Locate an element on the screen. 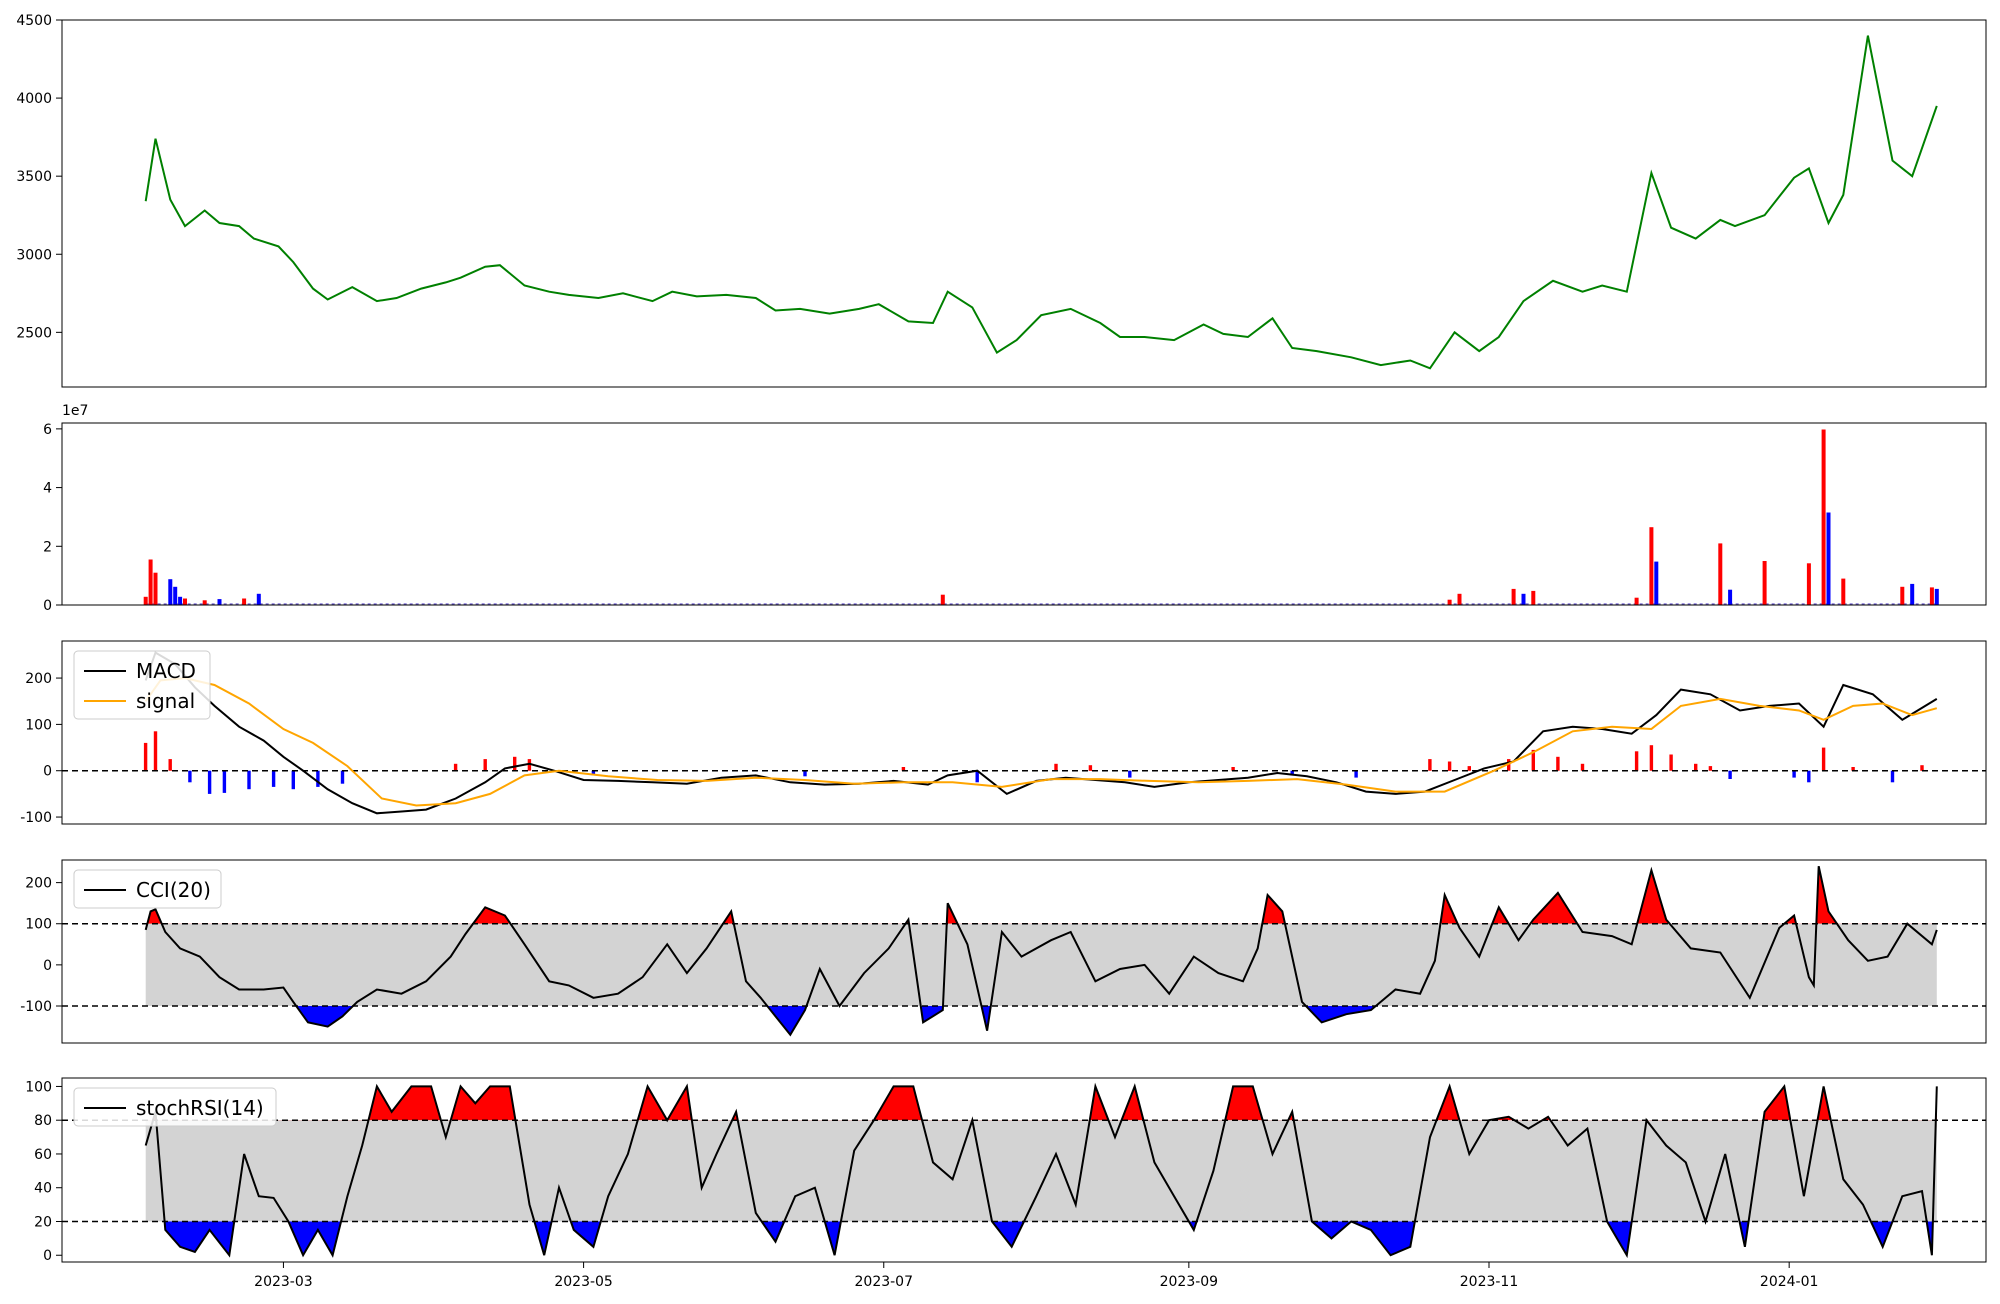  macd-panel: -100 0 100 200 MACD signal is located at coordinates (1003, 733).